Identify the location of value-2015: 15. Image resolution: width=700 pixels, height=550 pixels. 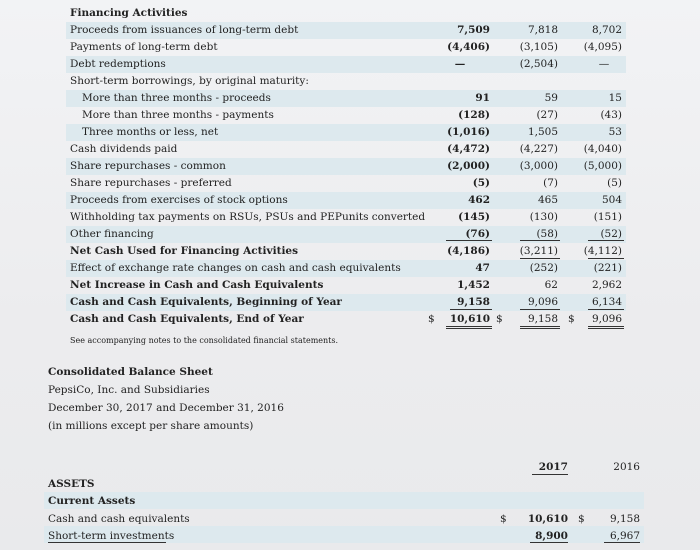
(615, 98).